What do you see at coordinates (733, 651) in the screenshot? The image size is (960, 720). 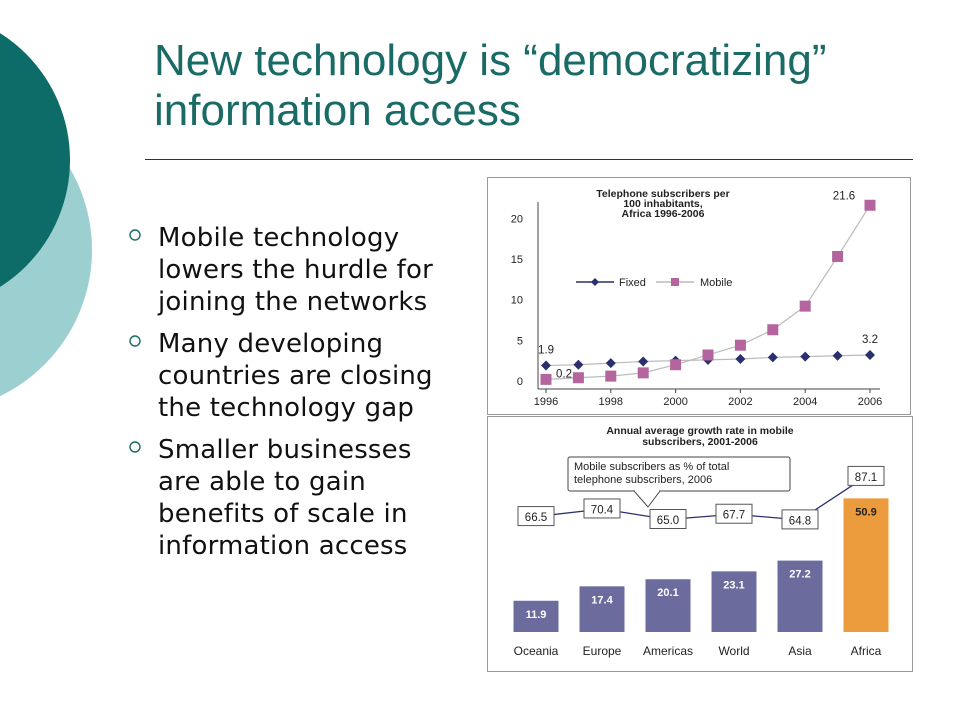 I see `chart2-category-label: World` at bounding box center [733, 651].